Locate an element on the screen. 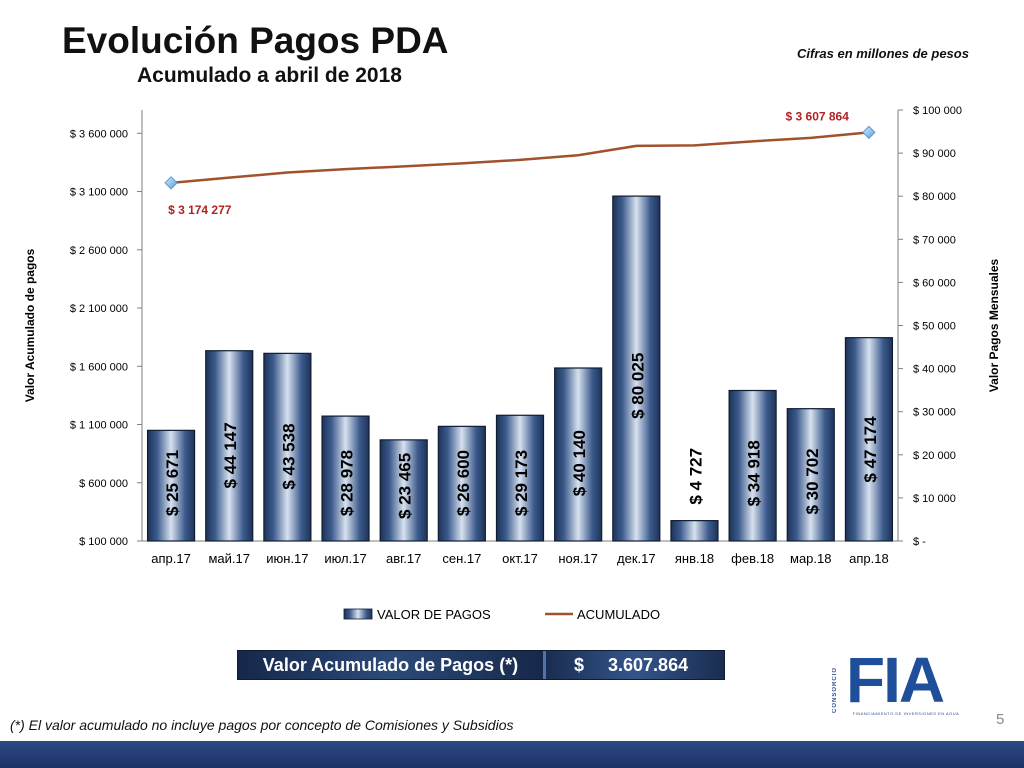 Image resolution: width=1024 pixels, height=768 pixels. bar-value-label: $ 4 727 is located at coordinates (695, 476).